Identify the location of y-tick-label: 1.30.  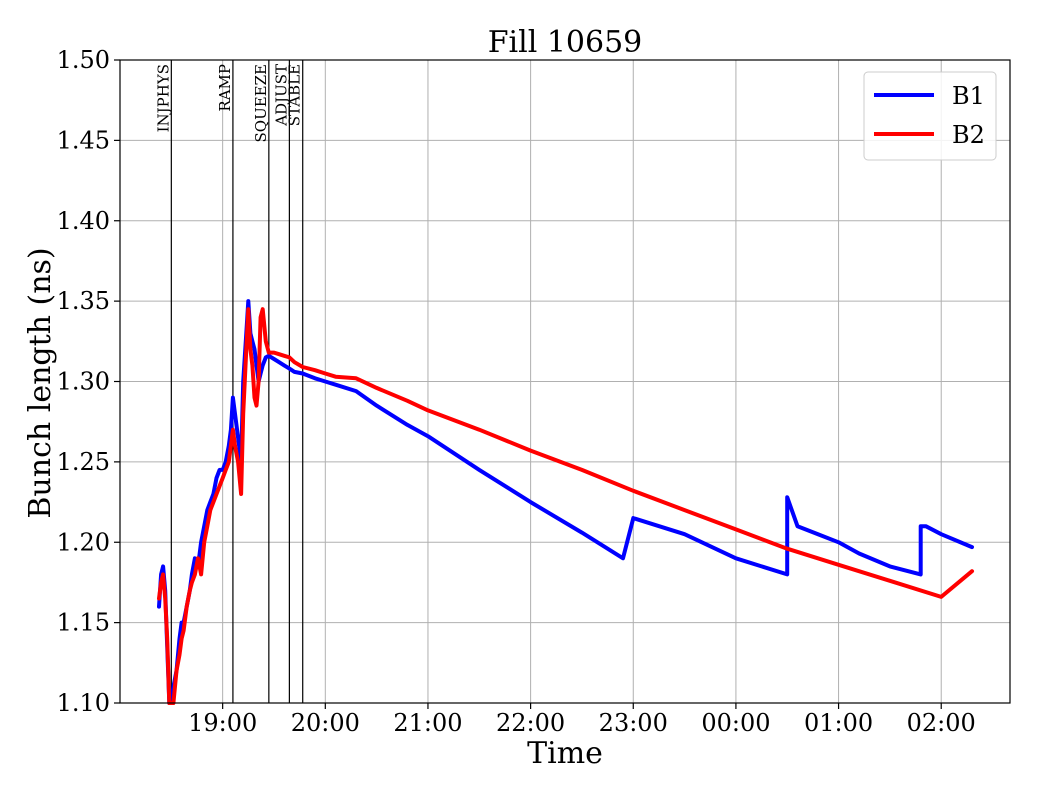
(83, 382).